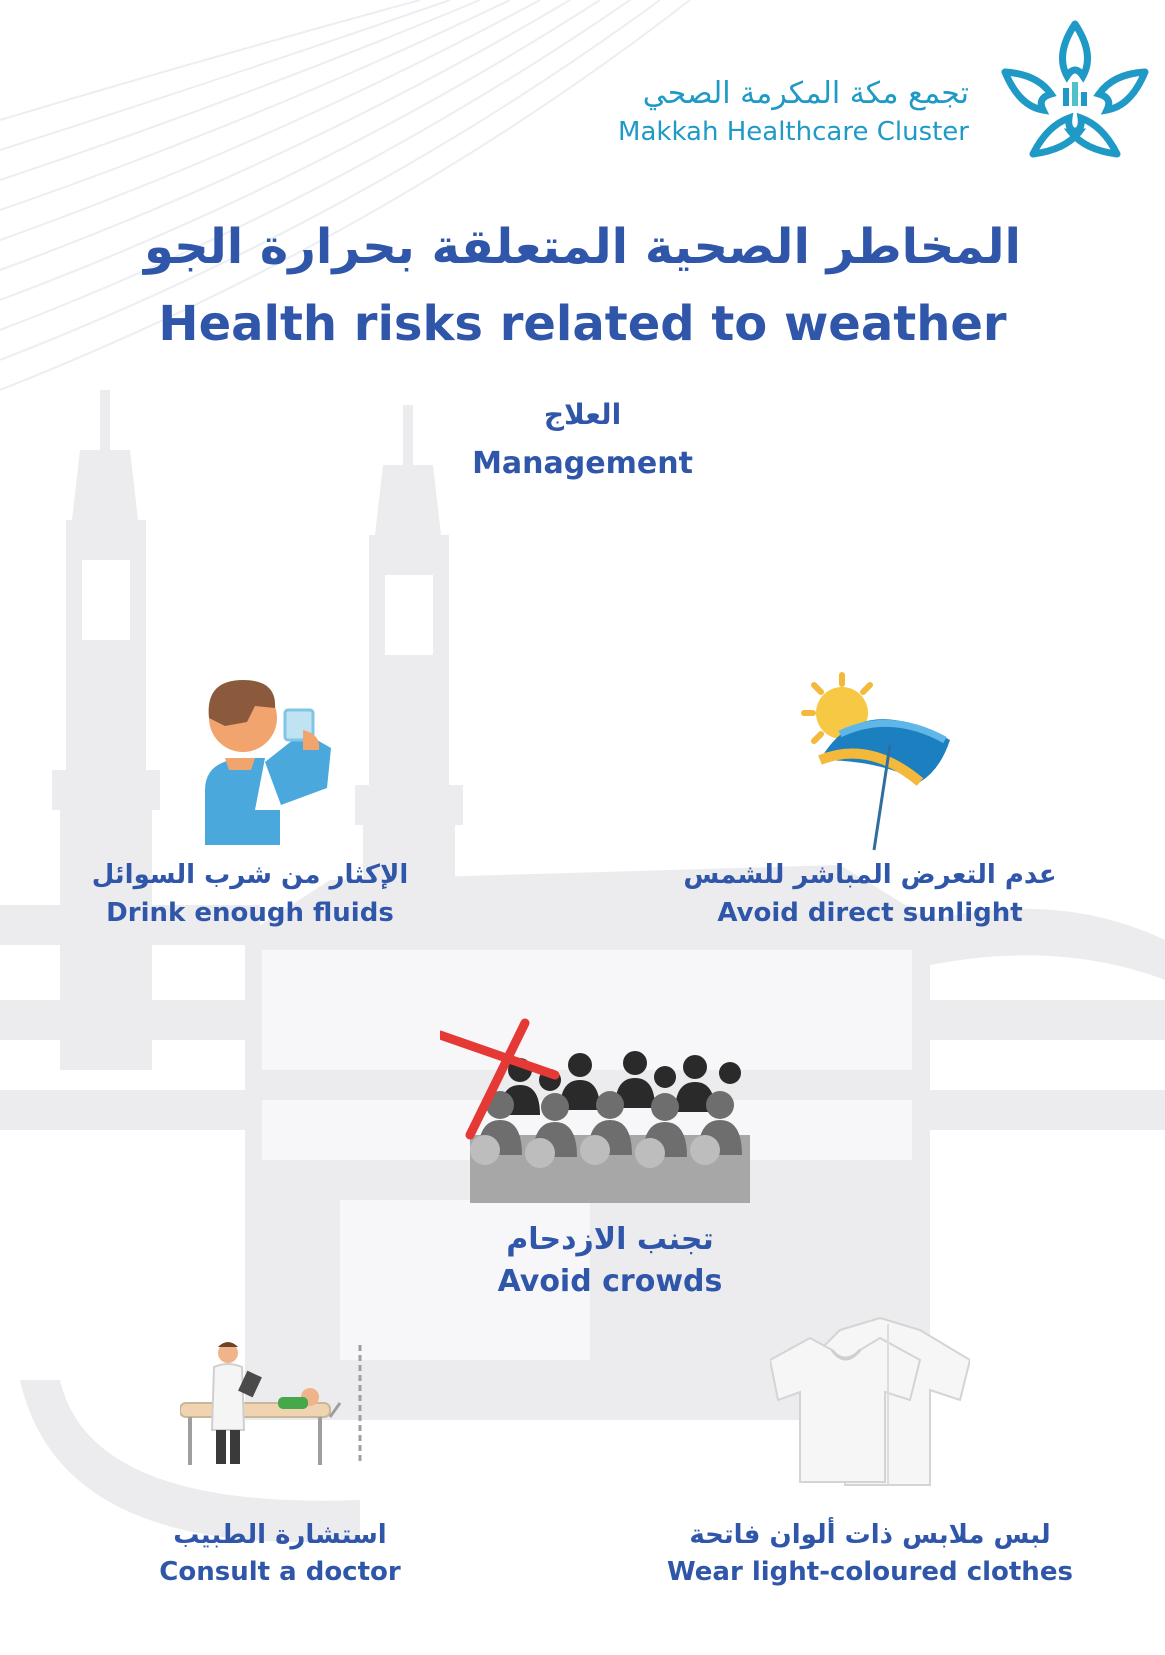 The width and height of the screenshot is (1165, 1655). Describe the element at coordinates (271, 1403) in the screenshot. I see `doctor-patient-icon` at that location.